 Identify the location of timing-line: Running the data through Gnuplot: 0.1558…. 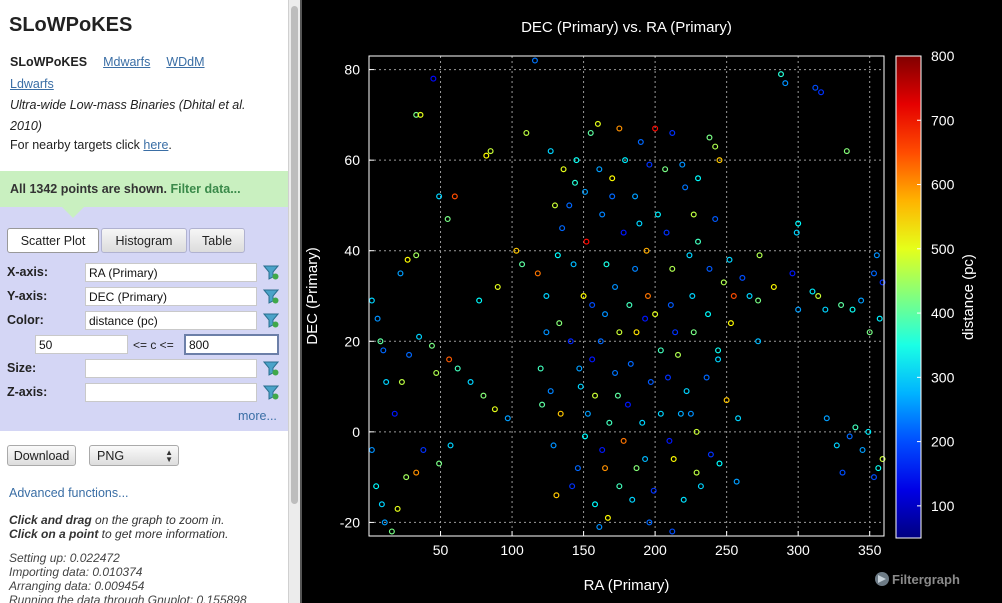
(128, 598).